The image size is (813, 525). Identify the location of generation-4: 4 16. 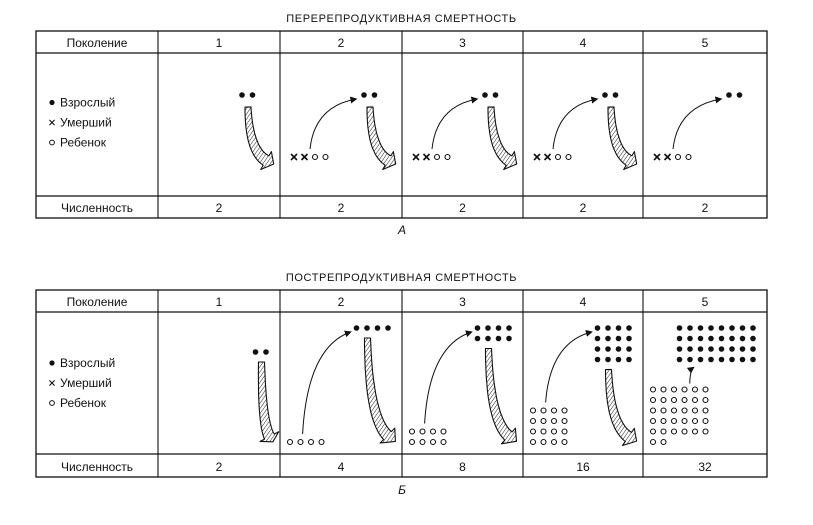
(583, 384).